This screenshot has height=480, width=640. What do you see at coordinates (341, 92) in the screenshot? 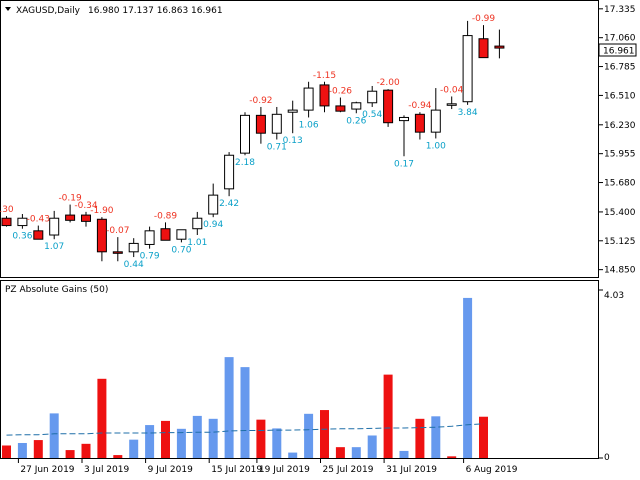
I see `candle-gain-label: -0.26` at bounding box center [341, 92].